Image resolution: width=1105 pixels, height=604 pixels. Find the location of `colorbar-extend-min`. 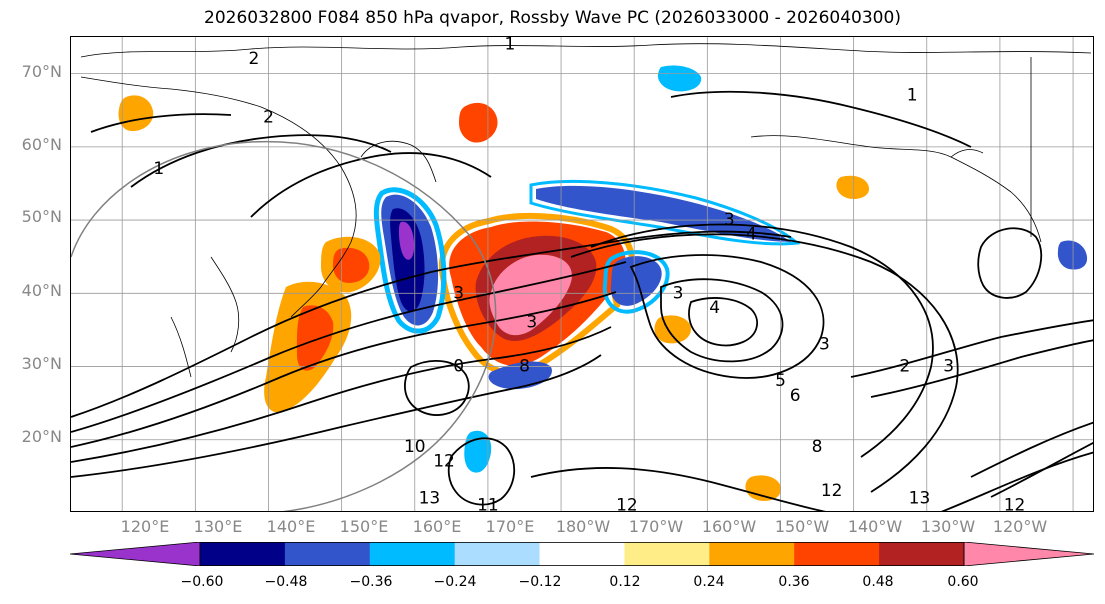

colorbar-extend-min is located at coordinates (135, 554).